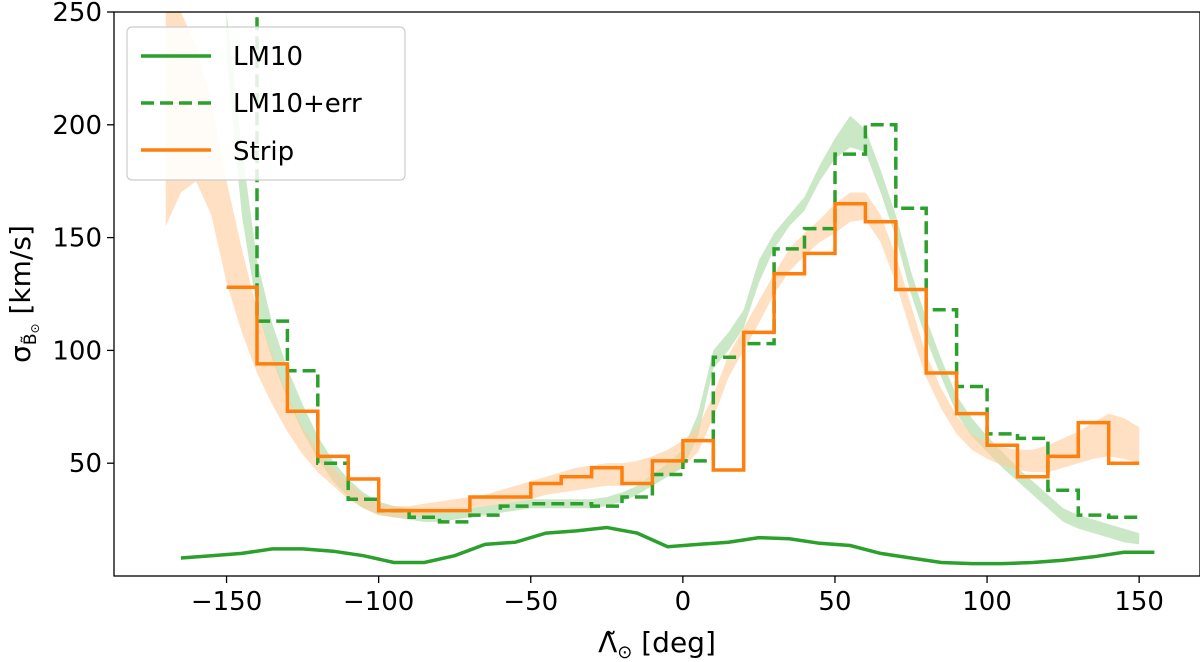 This screenshot has width=1200, height=662. I want to click on x-tick-label: −100, so click(378, 602).